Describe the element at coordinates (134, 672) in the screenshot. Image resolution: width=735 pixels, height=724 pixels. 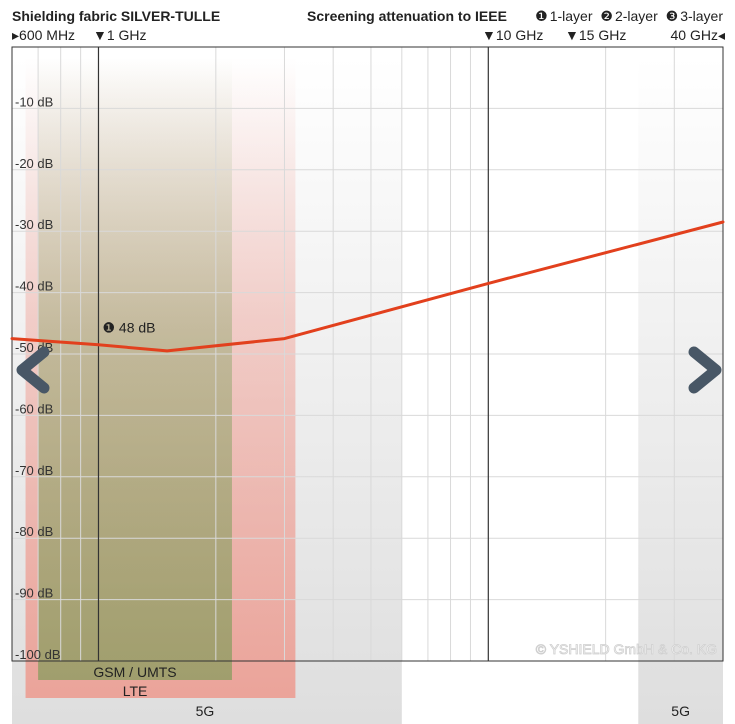
I see `band-label-0: GSM / UMTS` at that location.